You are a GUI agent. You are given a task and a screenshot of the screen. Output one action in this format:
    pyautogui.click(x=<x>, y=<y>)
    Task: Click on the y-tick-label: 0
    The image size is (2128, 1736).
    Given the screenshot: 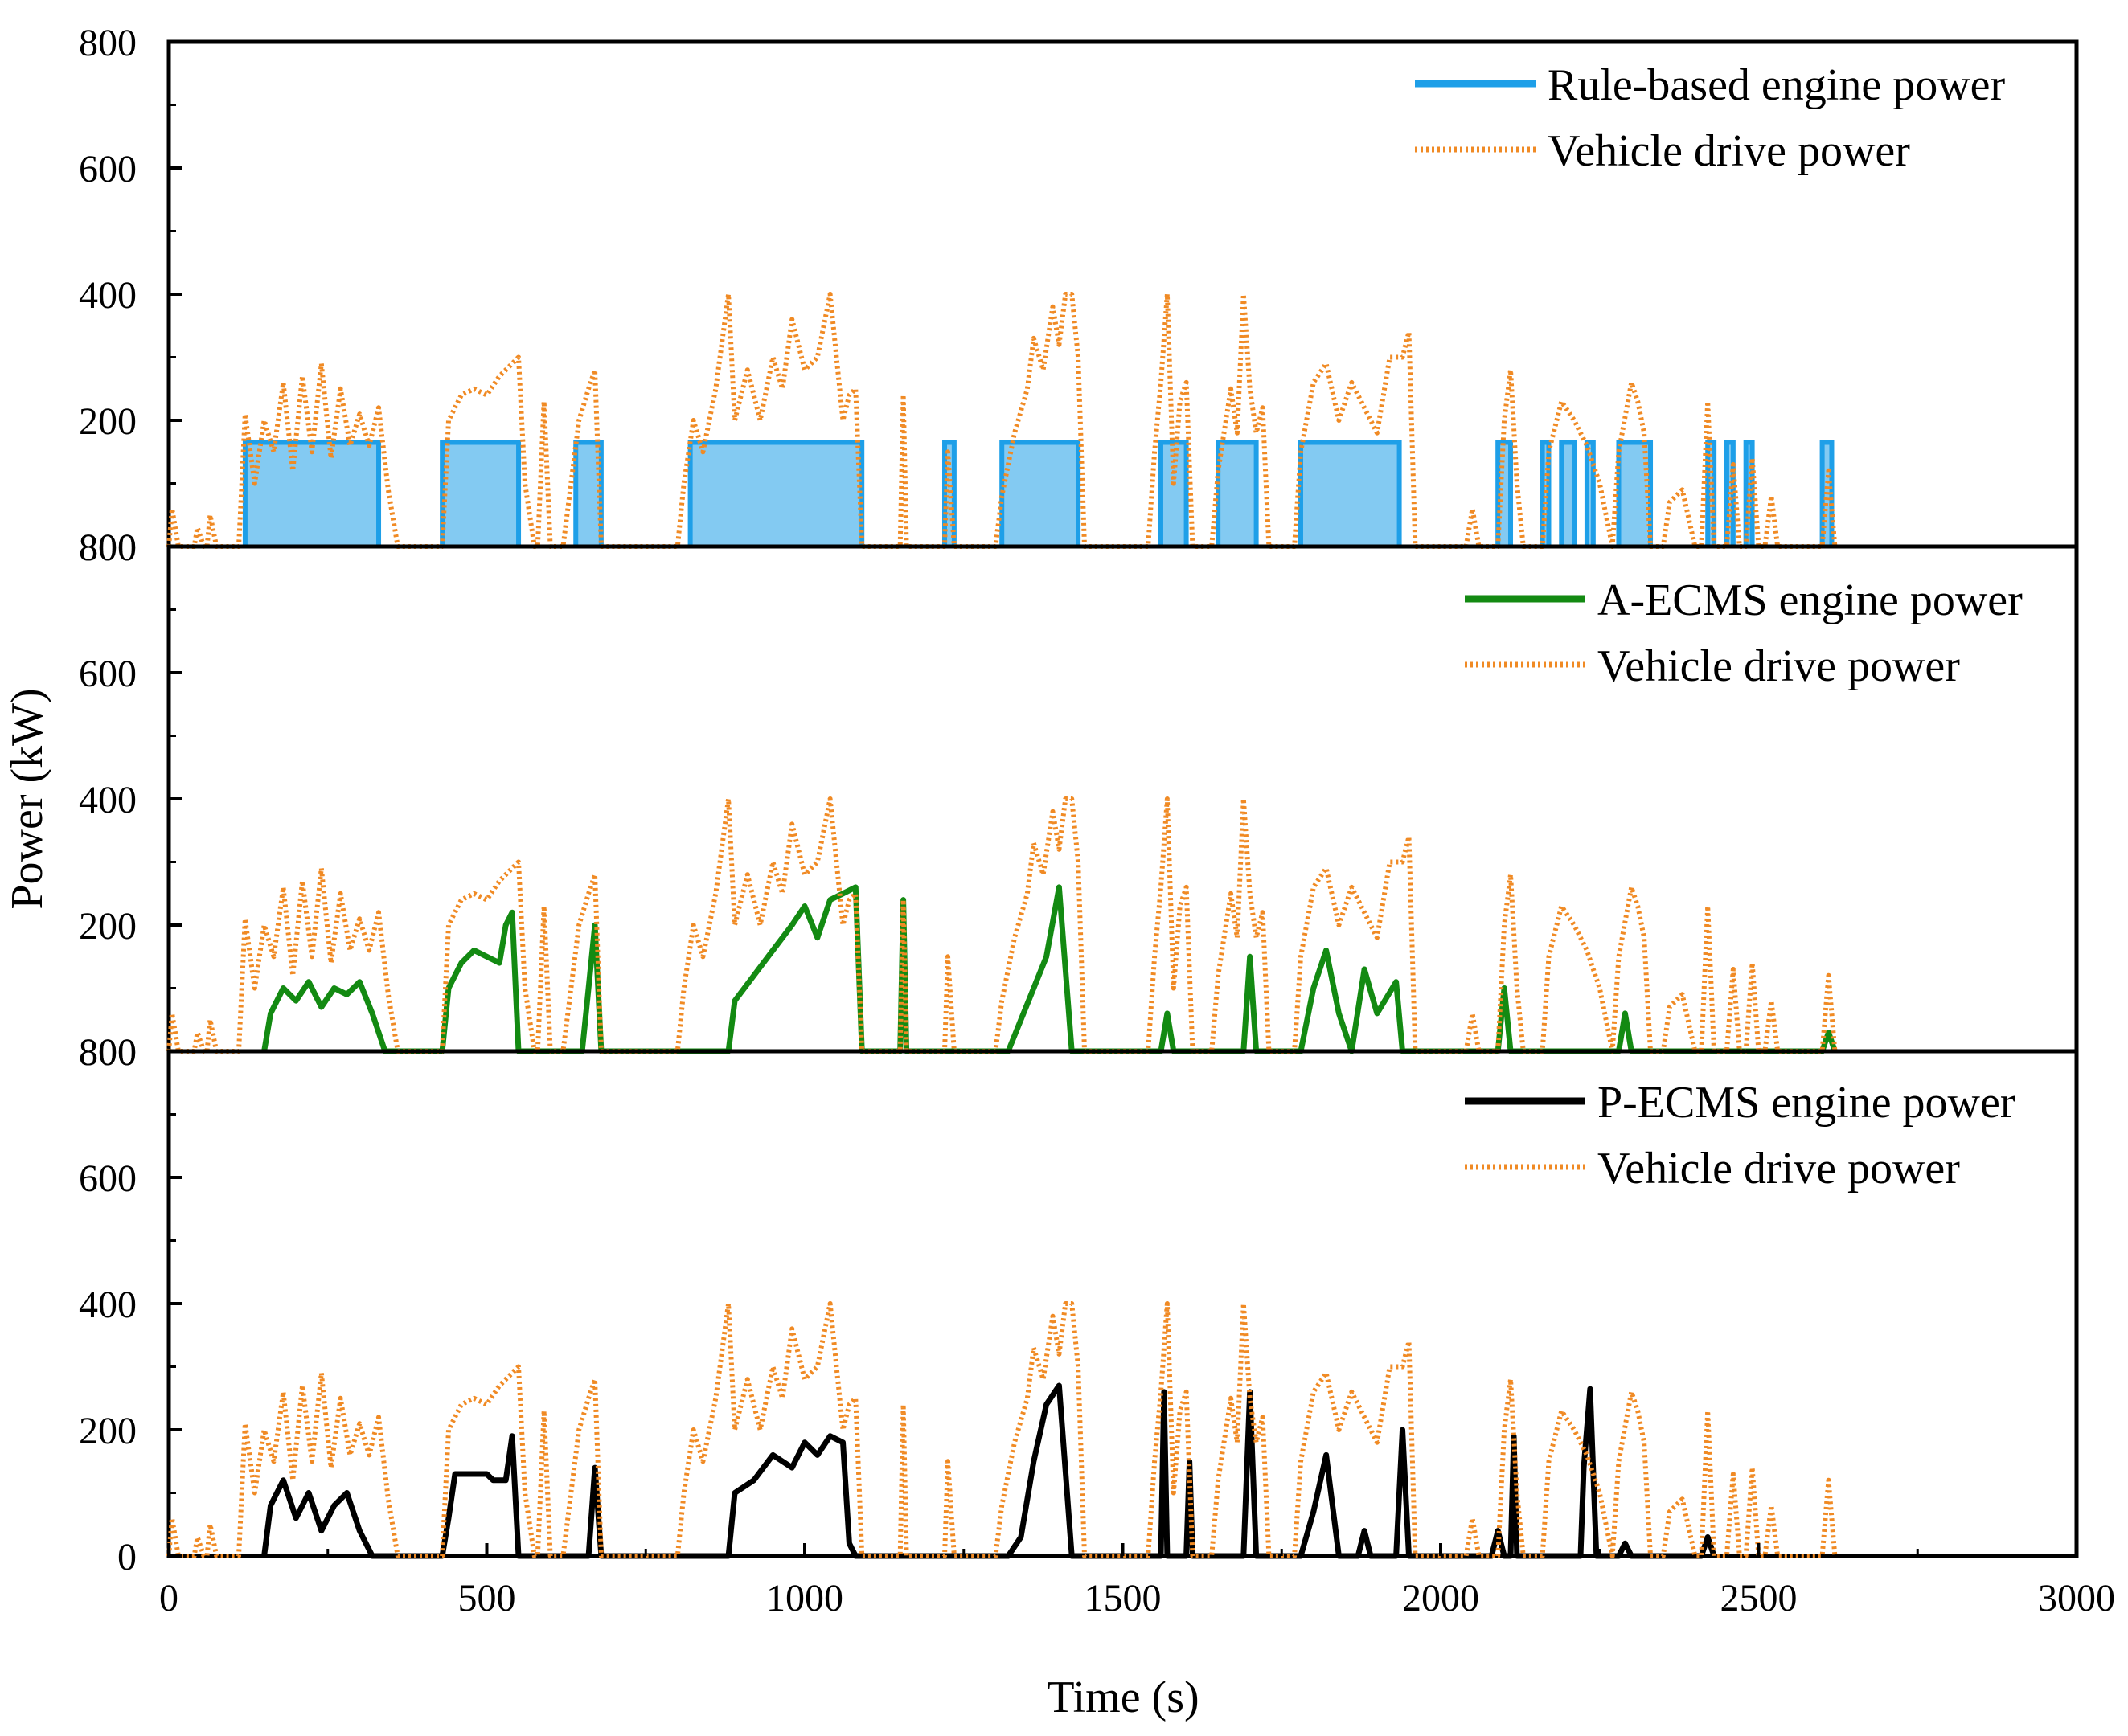 What is the action you would take?
    pyautogui.click(x=127, y=1557)
    